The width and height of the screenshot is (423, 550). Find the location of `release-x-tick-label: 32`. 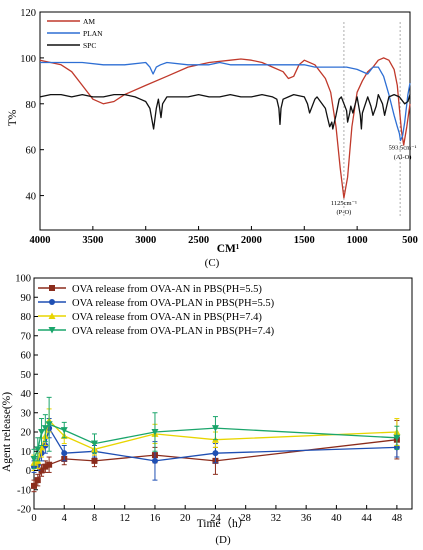

release-x-tick-label: 32 is located at coordinates (276, 518).